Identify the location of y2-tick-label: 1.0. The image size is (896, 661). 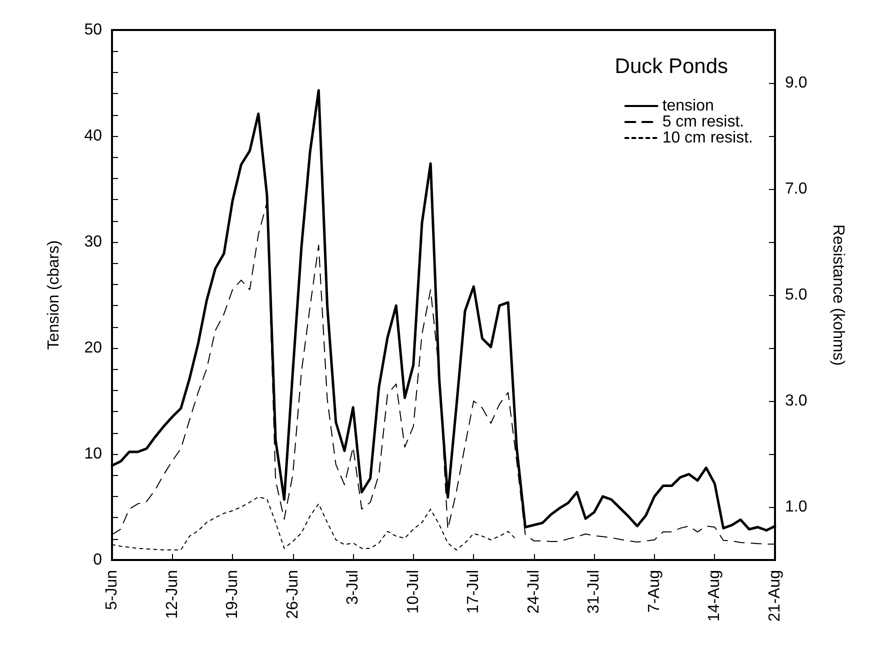
(796, 507).